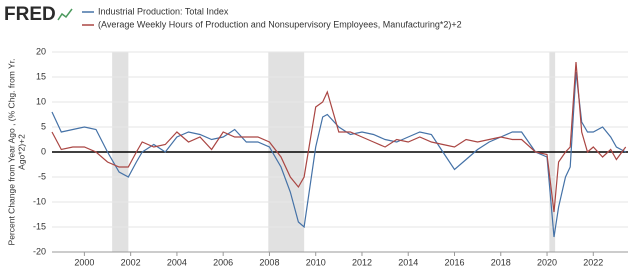  What do you see at coordinates (316, 262) in the screenshot?
I see `x-tick-label: 2010` at bounding box center [316, 262].